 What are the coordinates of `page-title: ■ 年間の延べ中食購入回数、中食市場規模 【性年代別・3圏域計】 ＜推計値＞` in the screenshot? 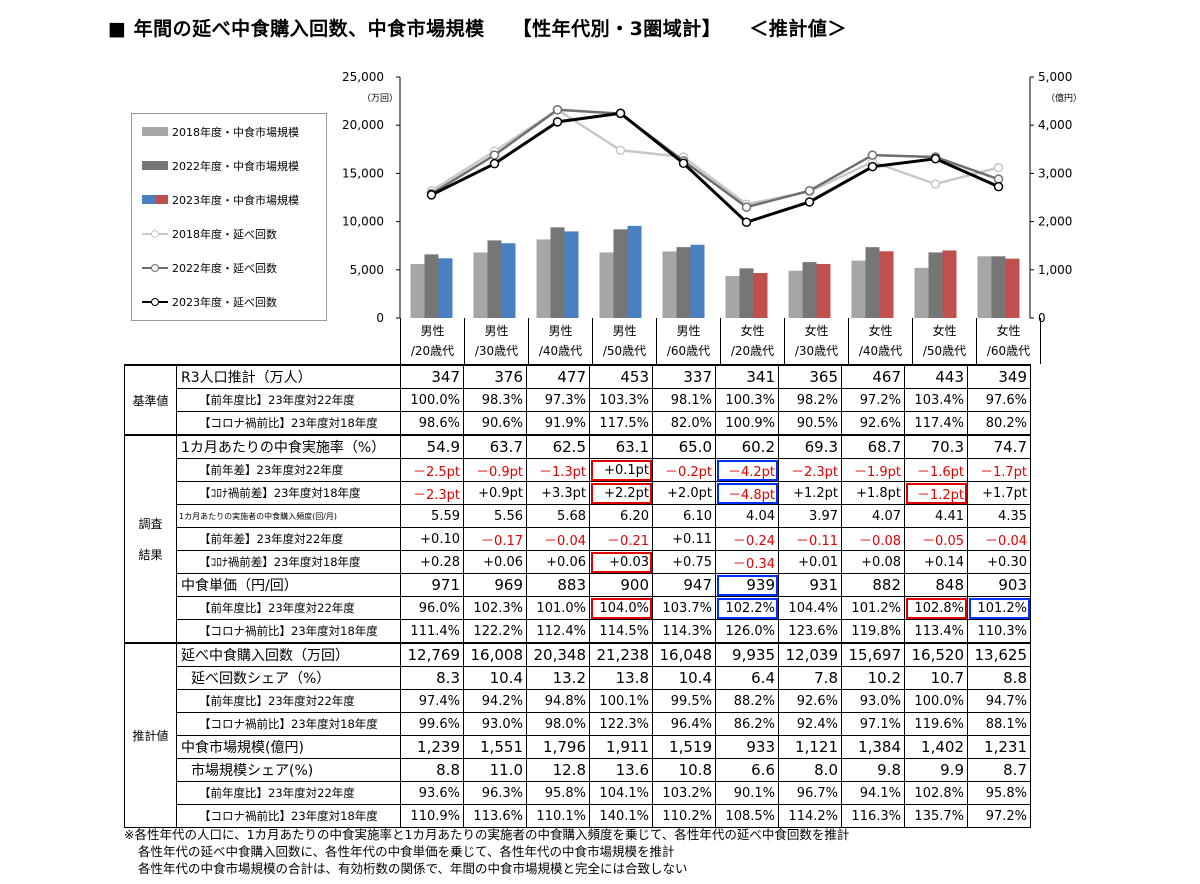 It's located at (491, 27).